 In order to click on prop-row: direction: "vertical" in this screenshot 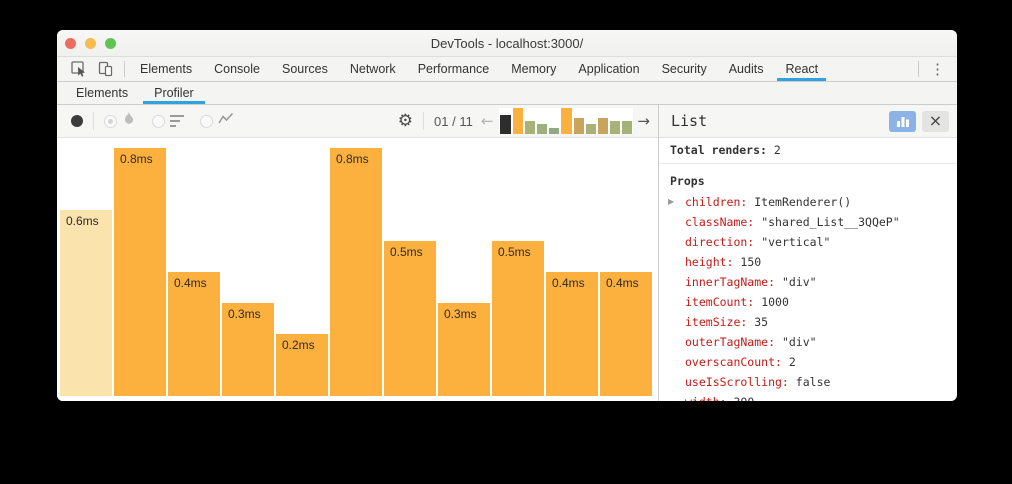, I will do `click(758, 242)`.